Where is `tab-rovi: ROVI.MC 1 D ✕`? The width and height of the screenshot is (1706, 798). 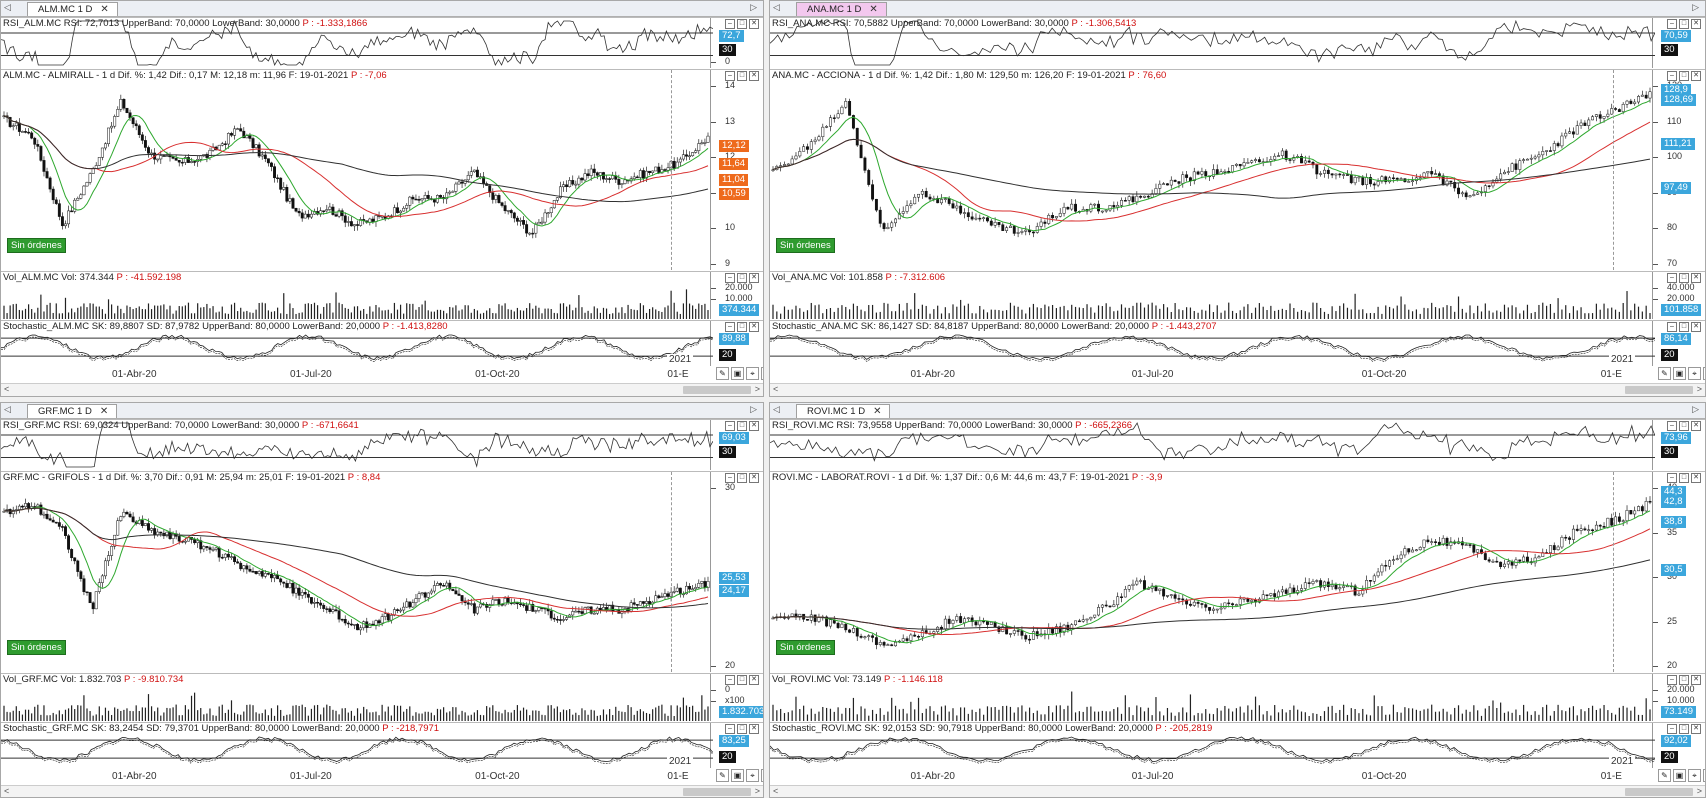
tab-rovi: ROVI.MC 1 D ✕ is located at coordinates (843, 411).